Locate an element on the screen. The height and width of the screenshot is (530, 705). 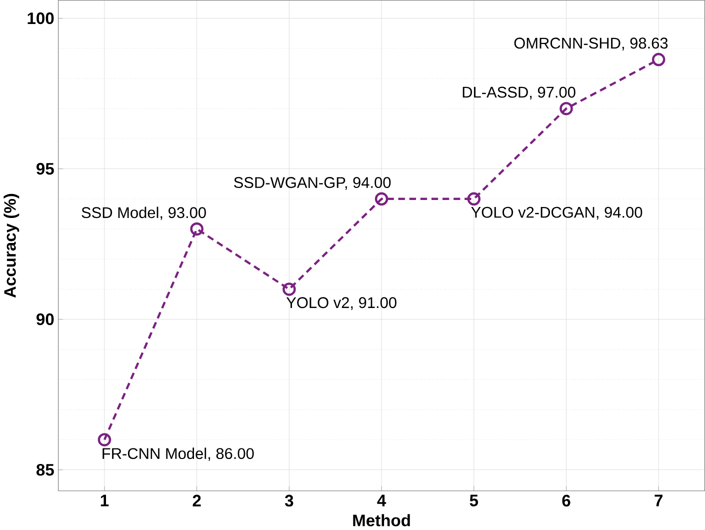
x-tick-label: 5 is located at coordinates (474, 500).